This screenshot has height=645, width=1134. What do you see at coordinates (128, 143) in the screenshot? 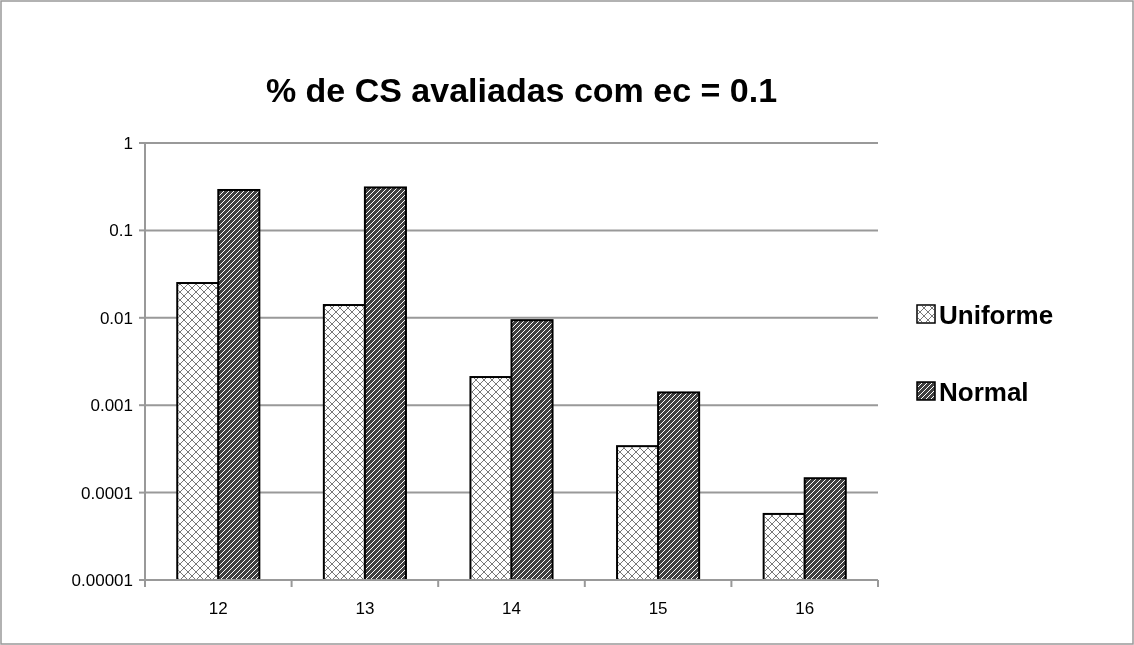
I see `y-tick-label: 1` at bounding box center [128, 143].